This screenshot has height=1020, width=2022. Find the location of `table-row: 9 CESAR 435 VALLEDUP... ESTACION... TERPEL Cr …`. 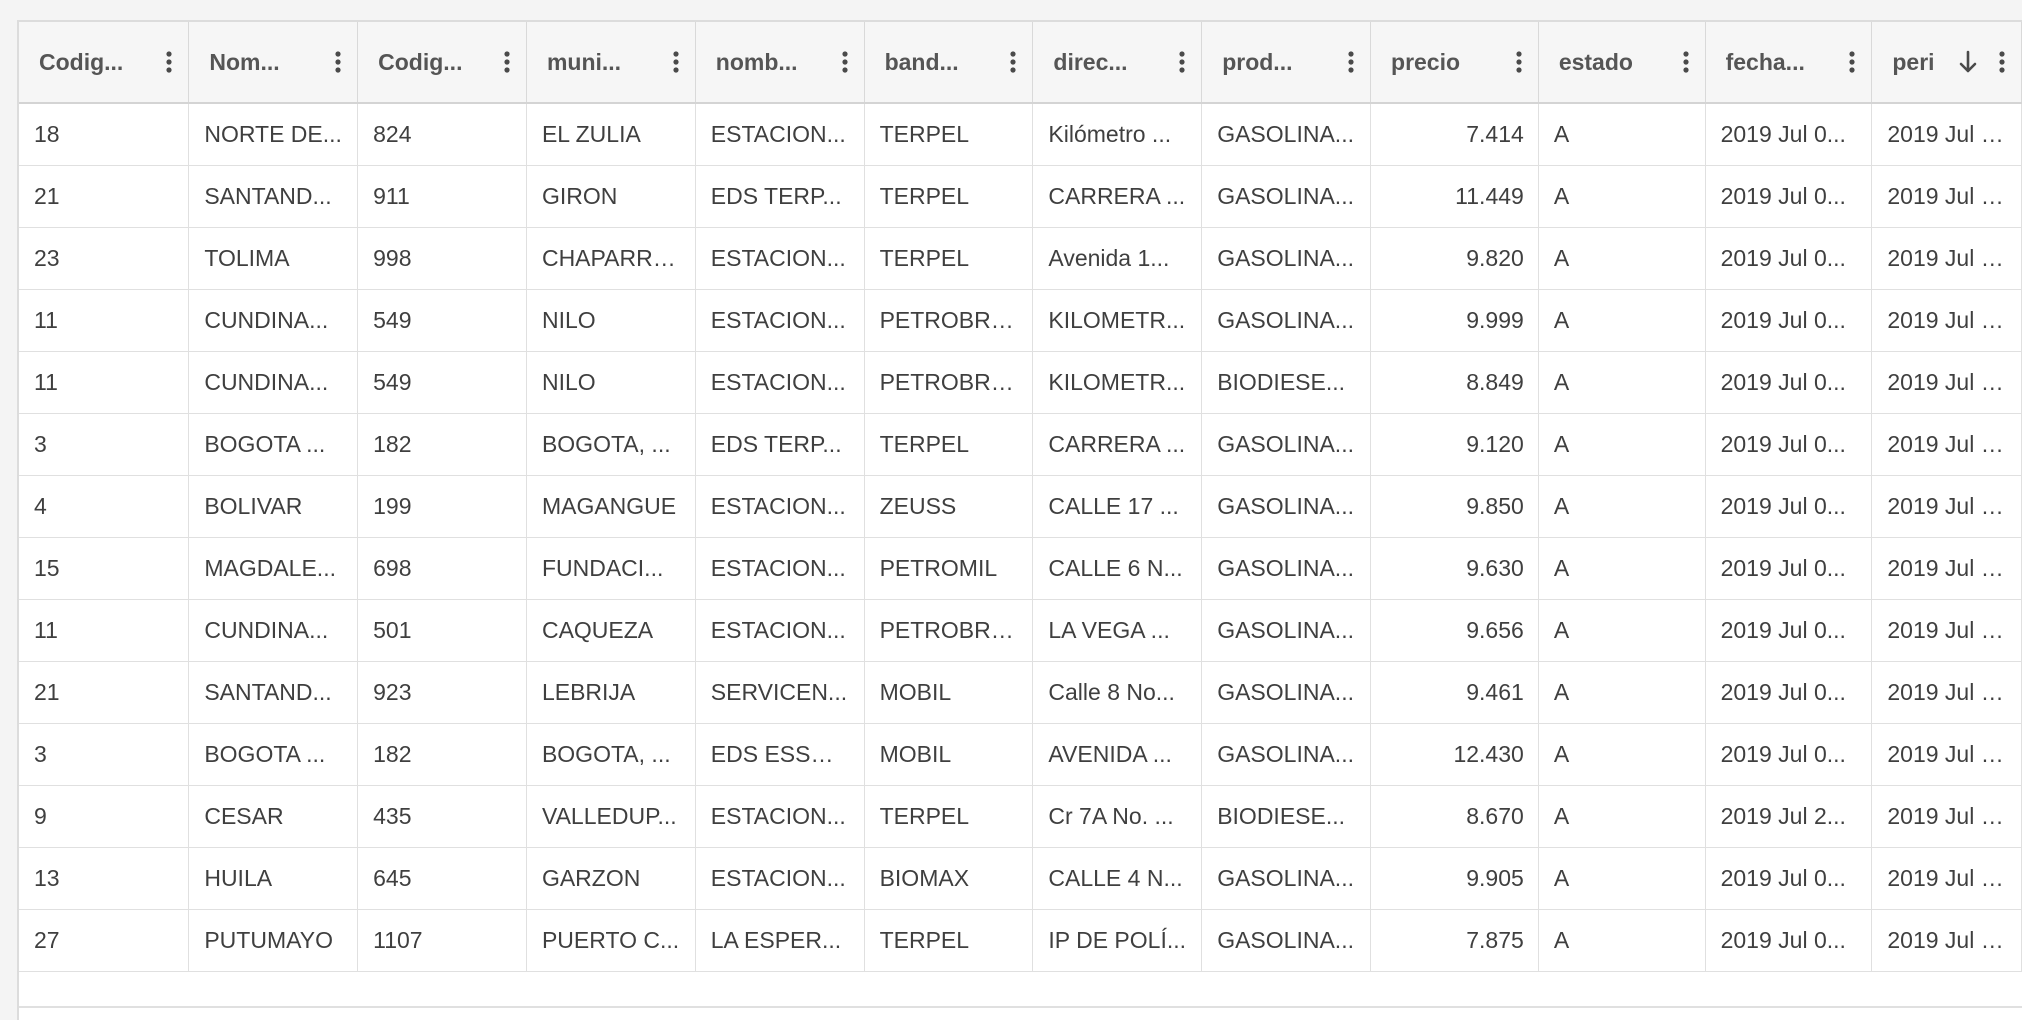

table-row: 9 CESAR 435 VALLEDUP... ESTACION... TERPEL Cr … is located at coordinates (1020, 816).